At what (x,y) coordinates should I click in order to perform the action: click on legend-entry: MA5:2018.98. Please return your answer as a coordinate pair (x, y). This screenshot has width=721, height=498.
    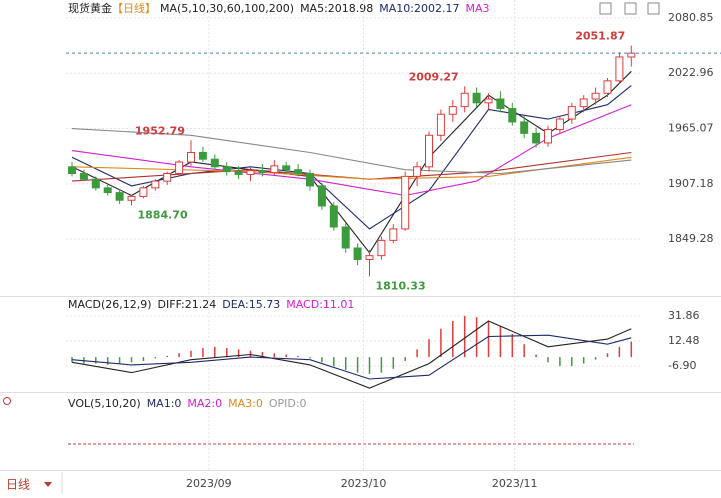
    Looking at the image, I should click on (336, 8).